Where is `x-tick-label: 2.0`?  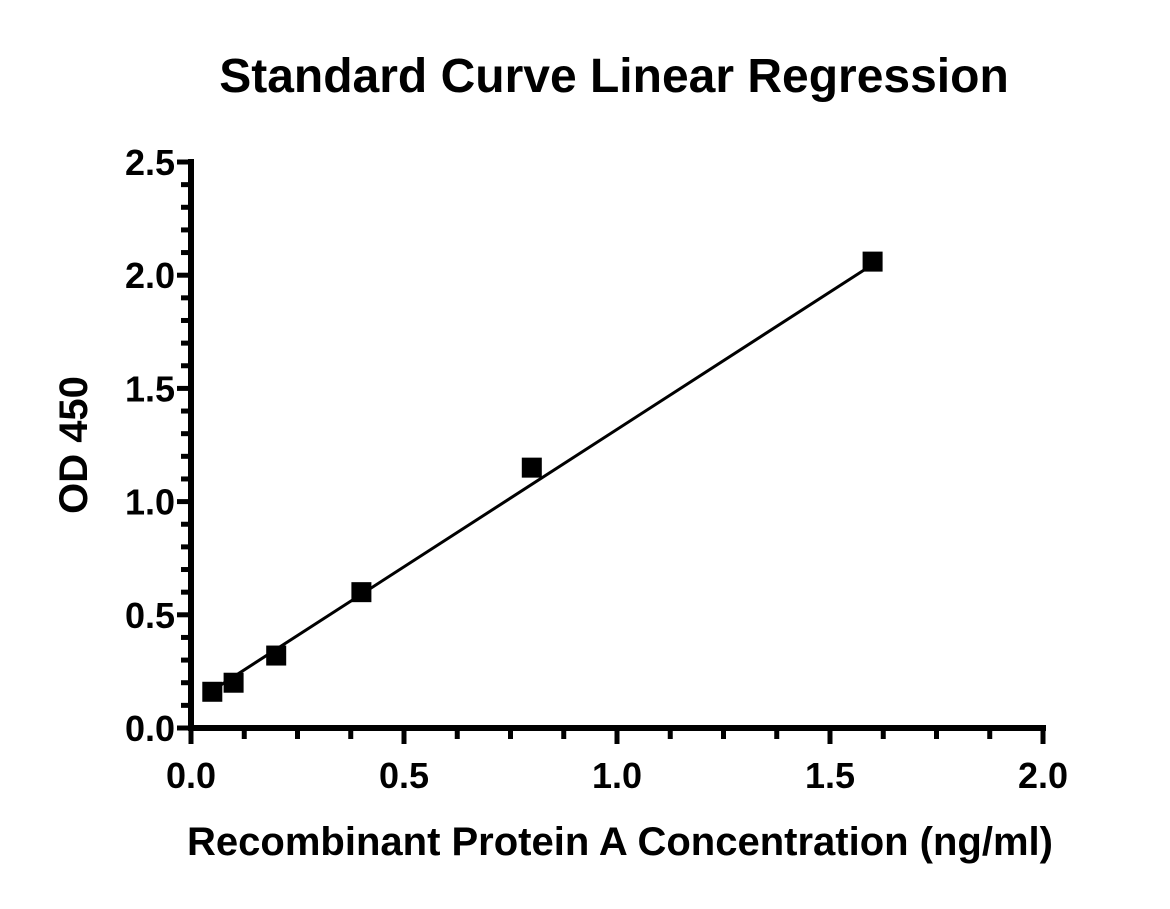 x-tick-label: 2.0 is located at coordinates (1043, 775).